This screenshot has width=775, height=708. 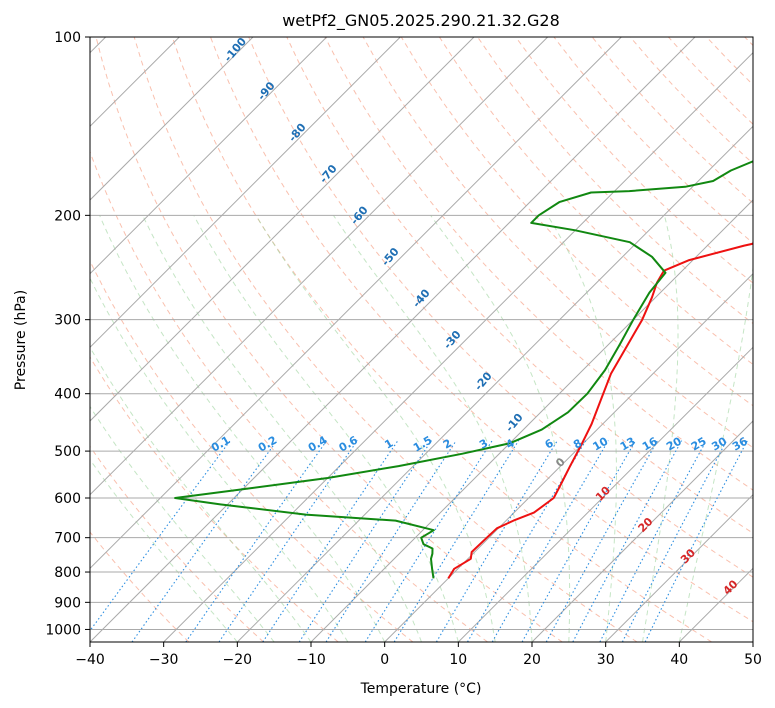 What do you see at coordinates (67, 38) in the screenshot?
I see `y-tick-label: 100` at bounding box center [67, 38].